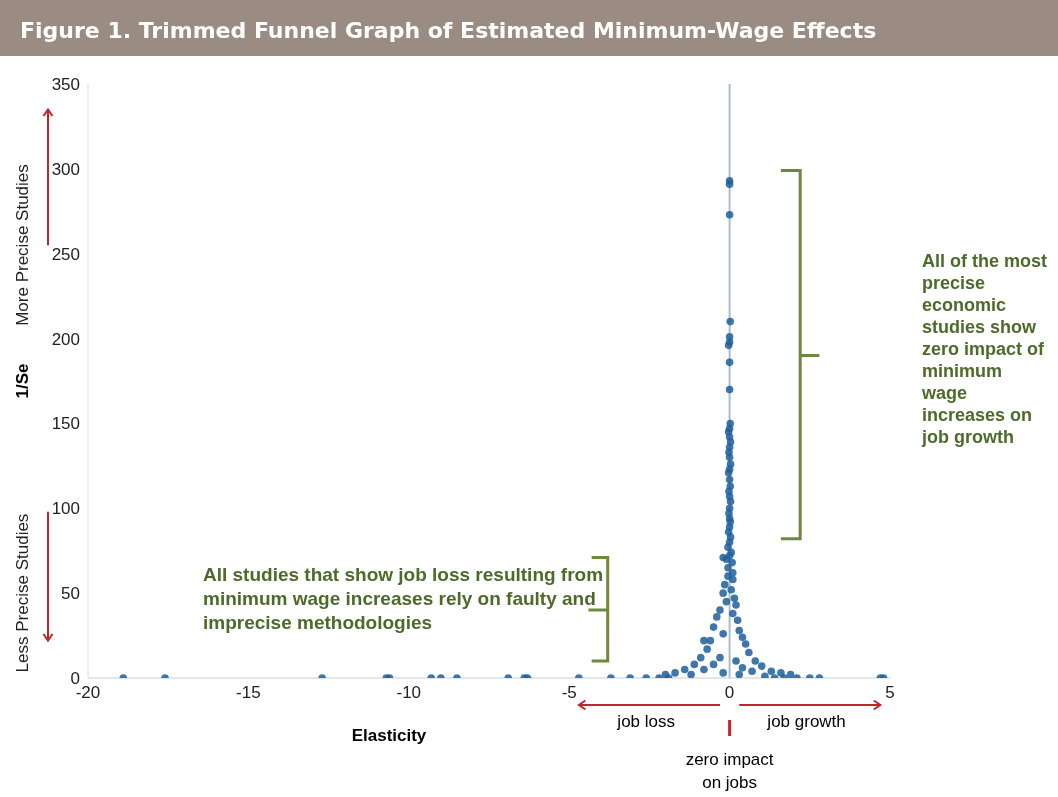 This screenshot has width=1058, height=797. I want to click on y-tick-label: 100, so click(65, 509).